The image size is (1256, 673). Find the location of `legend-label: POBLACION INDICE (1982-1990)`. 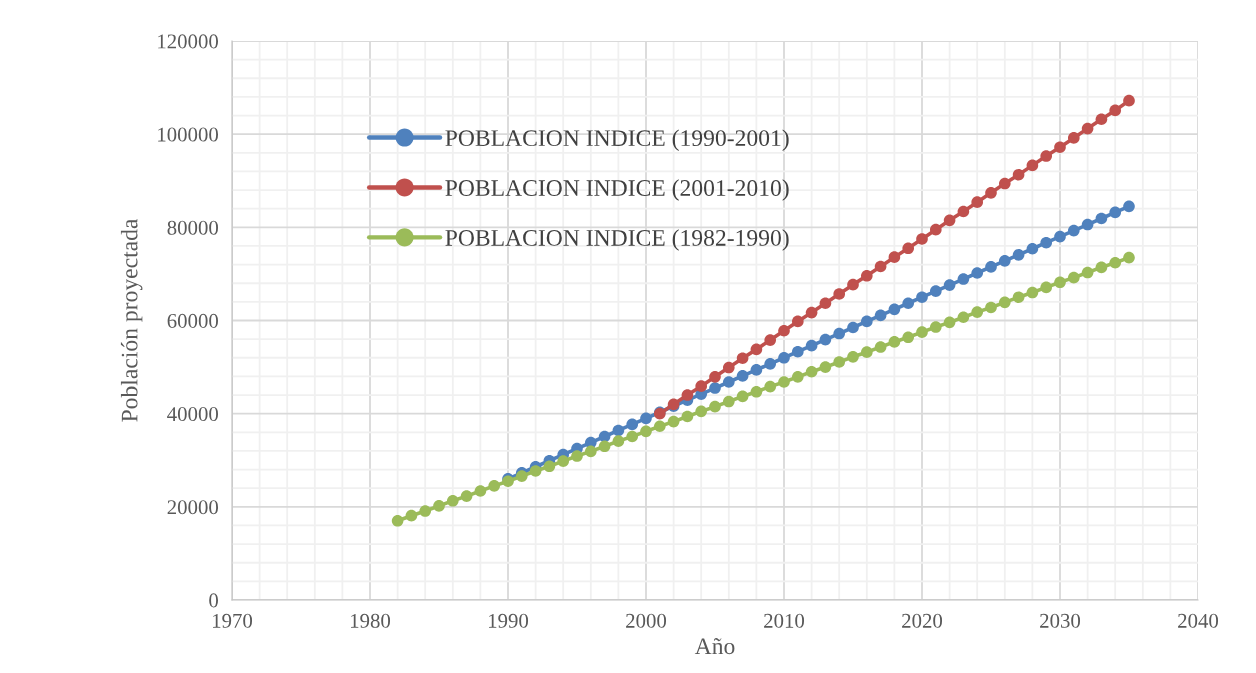

legend-label: POBLACION INDICE (1982-1990) is located at coordinates (617, 240).